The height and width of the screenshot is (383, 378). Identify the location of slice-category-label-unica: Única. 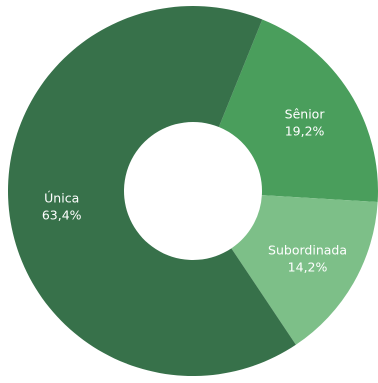
(61, 198).